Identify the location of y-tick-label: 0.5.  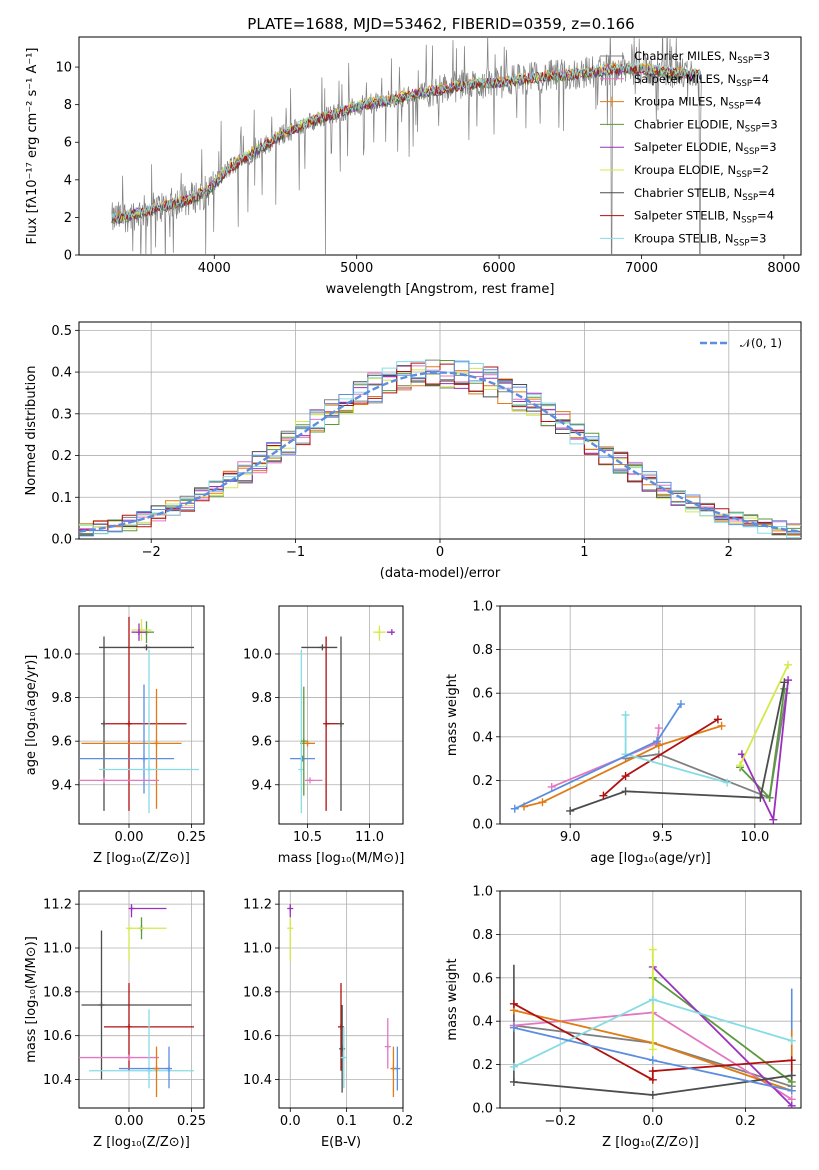
(61, 331).